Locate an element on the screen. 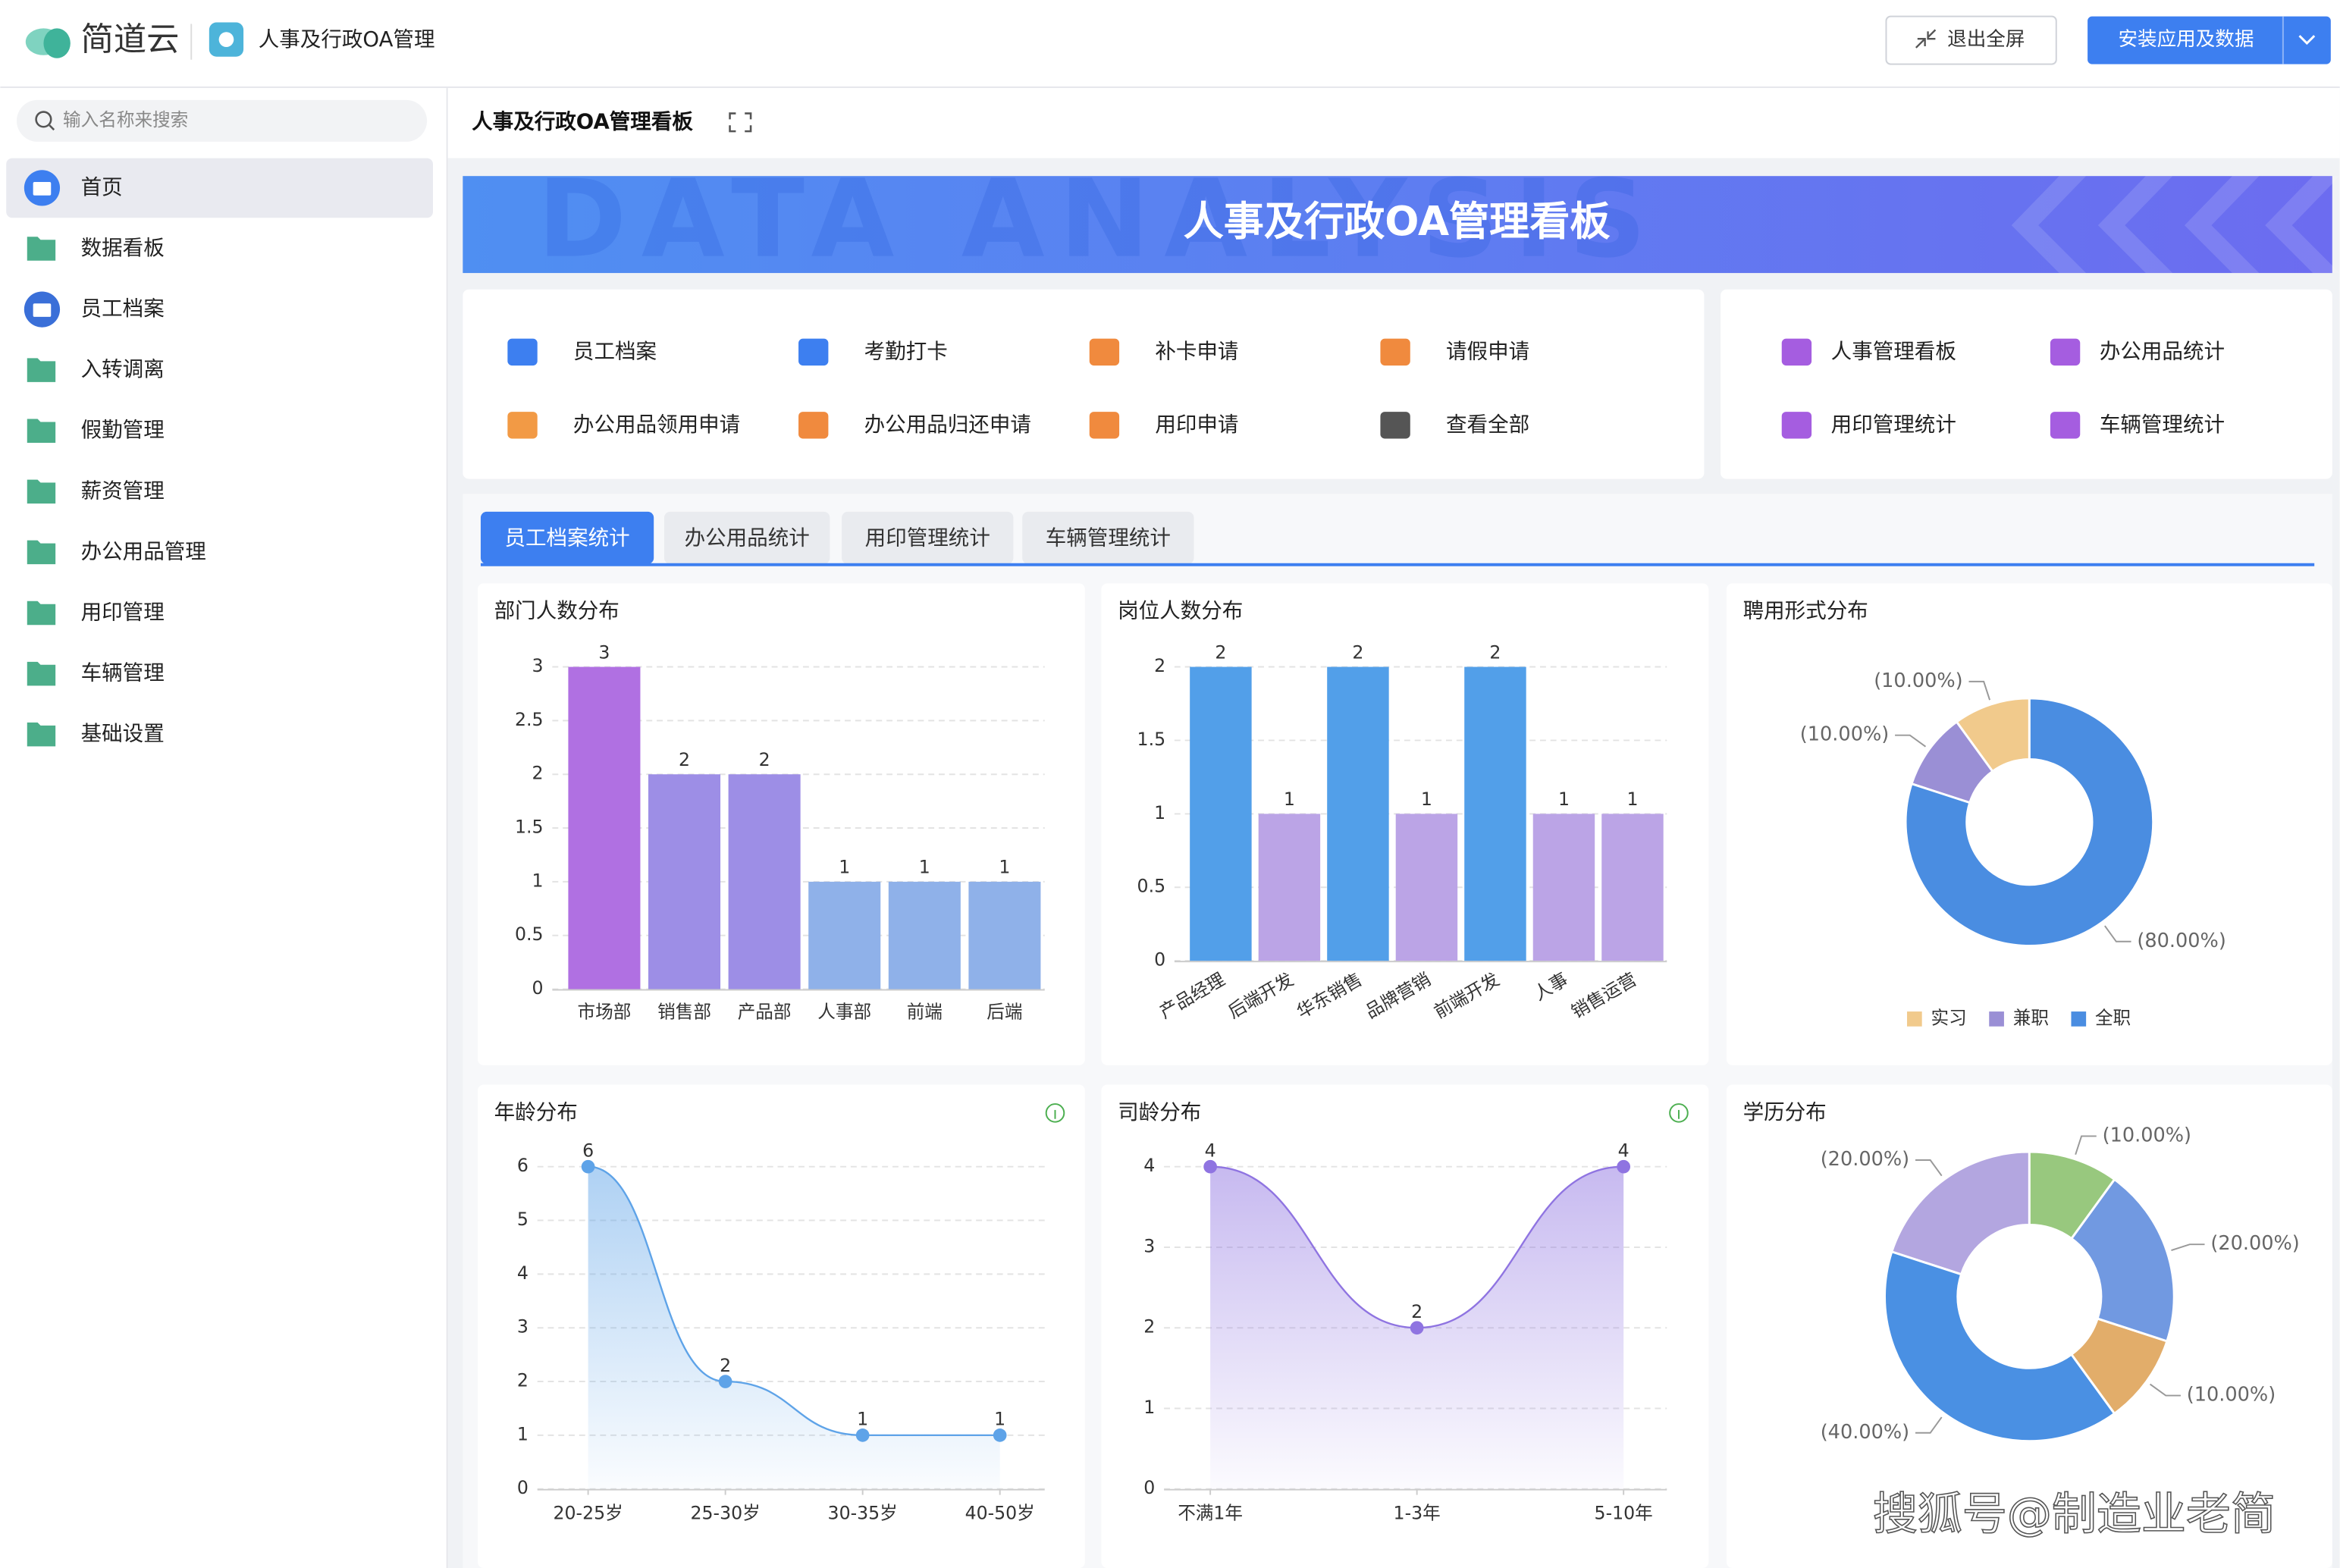 The width and height of the screenshot is (2340, 1568). value-label: 6 is located at coordinates (588, 1151).